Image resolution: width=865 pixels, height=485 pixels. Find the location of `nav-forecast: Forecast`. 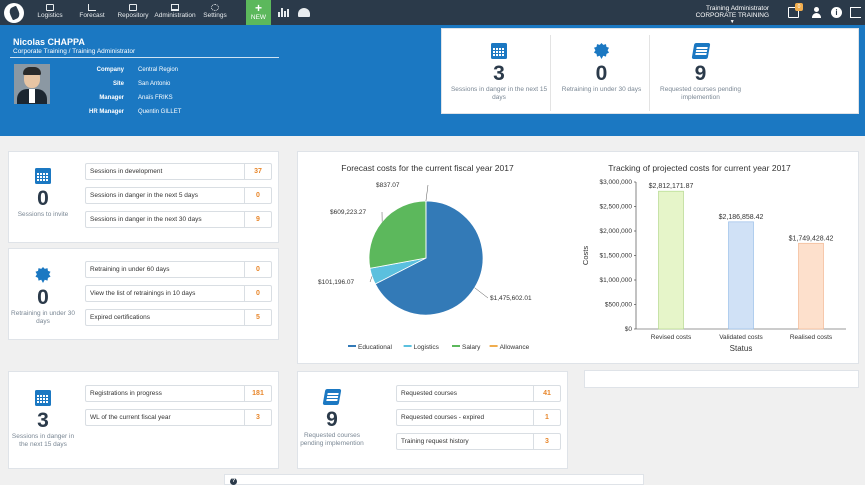

nav-forecast: Forecast is located at coordinates (92, 12).